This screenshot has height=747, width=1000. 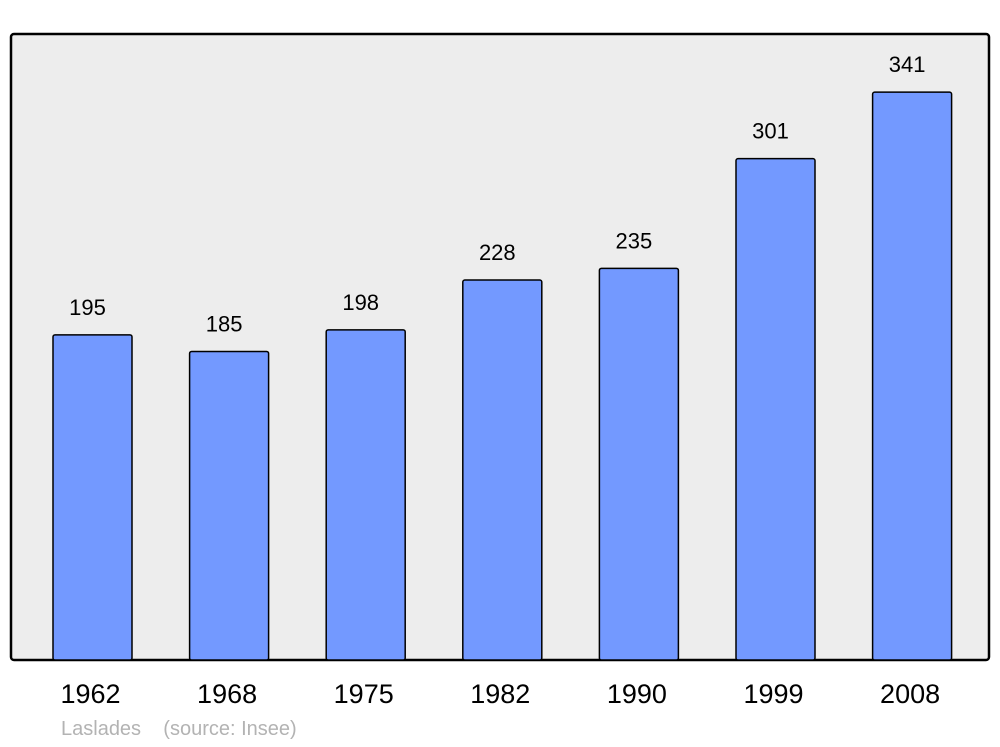 I want to click on bar-1975, so click(x=365, y=495).